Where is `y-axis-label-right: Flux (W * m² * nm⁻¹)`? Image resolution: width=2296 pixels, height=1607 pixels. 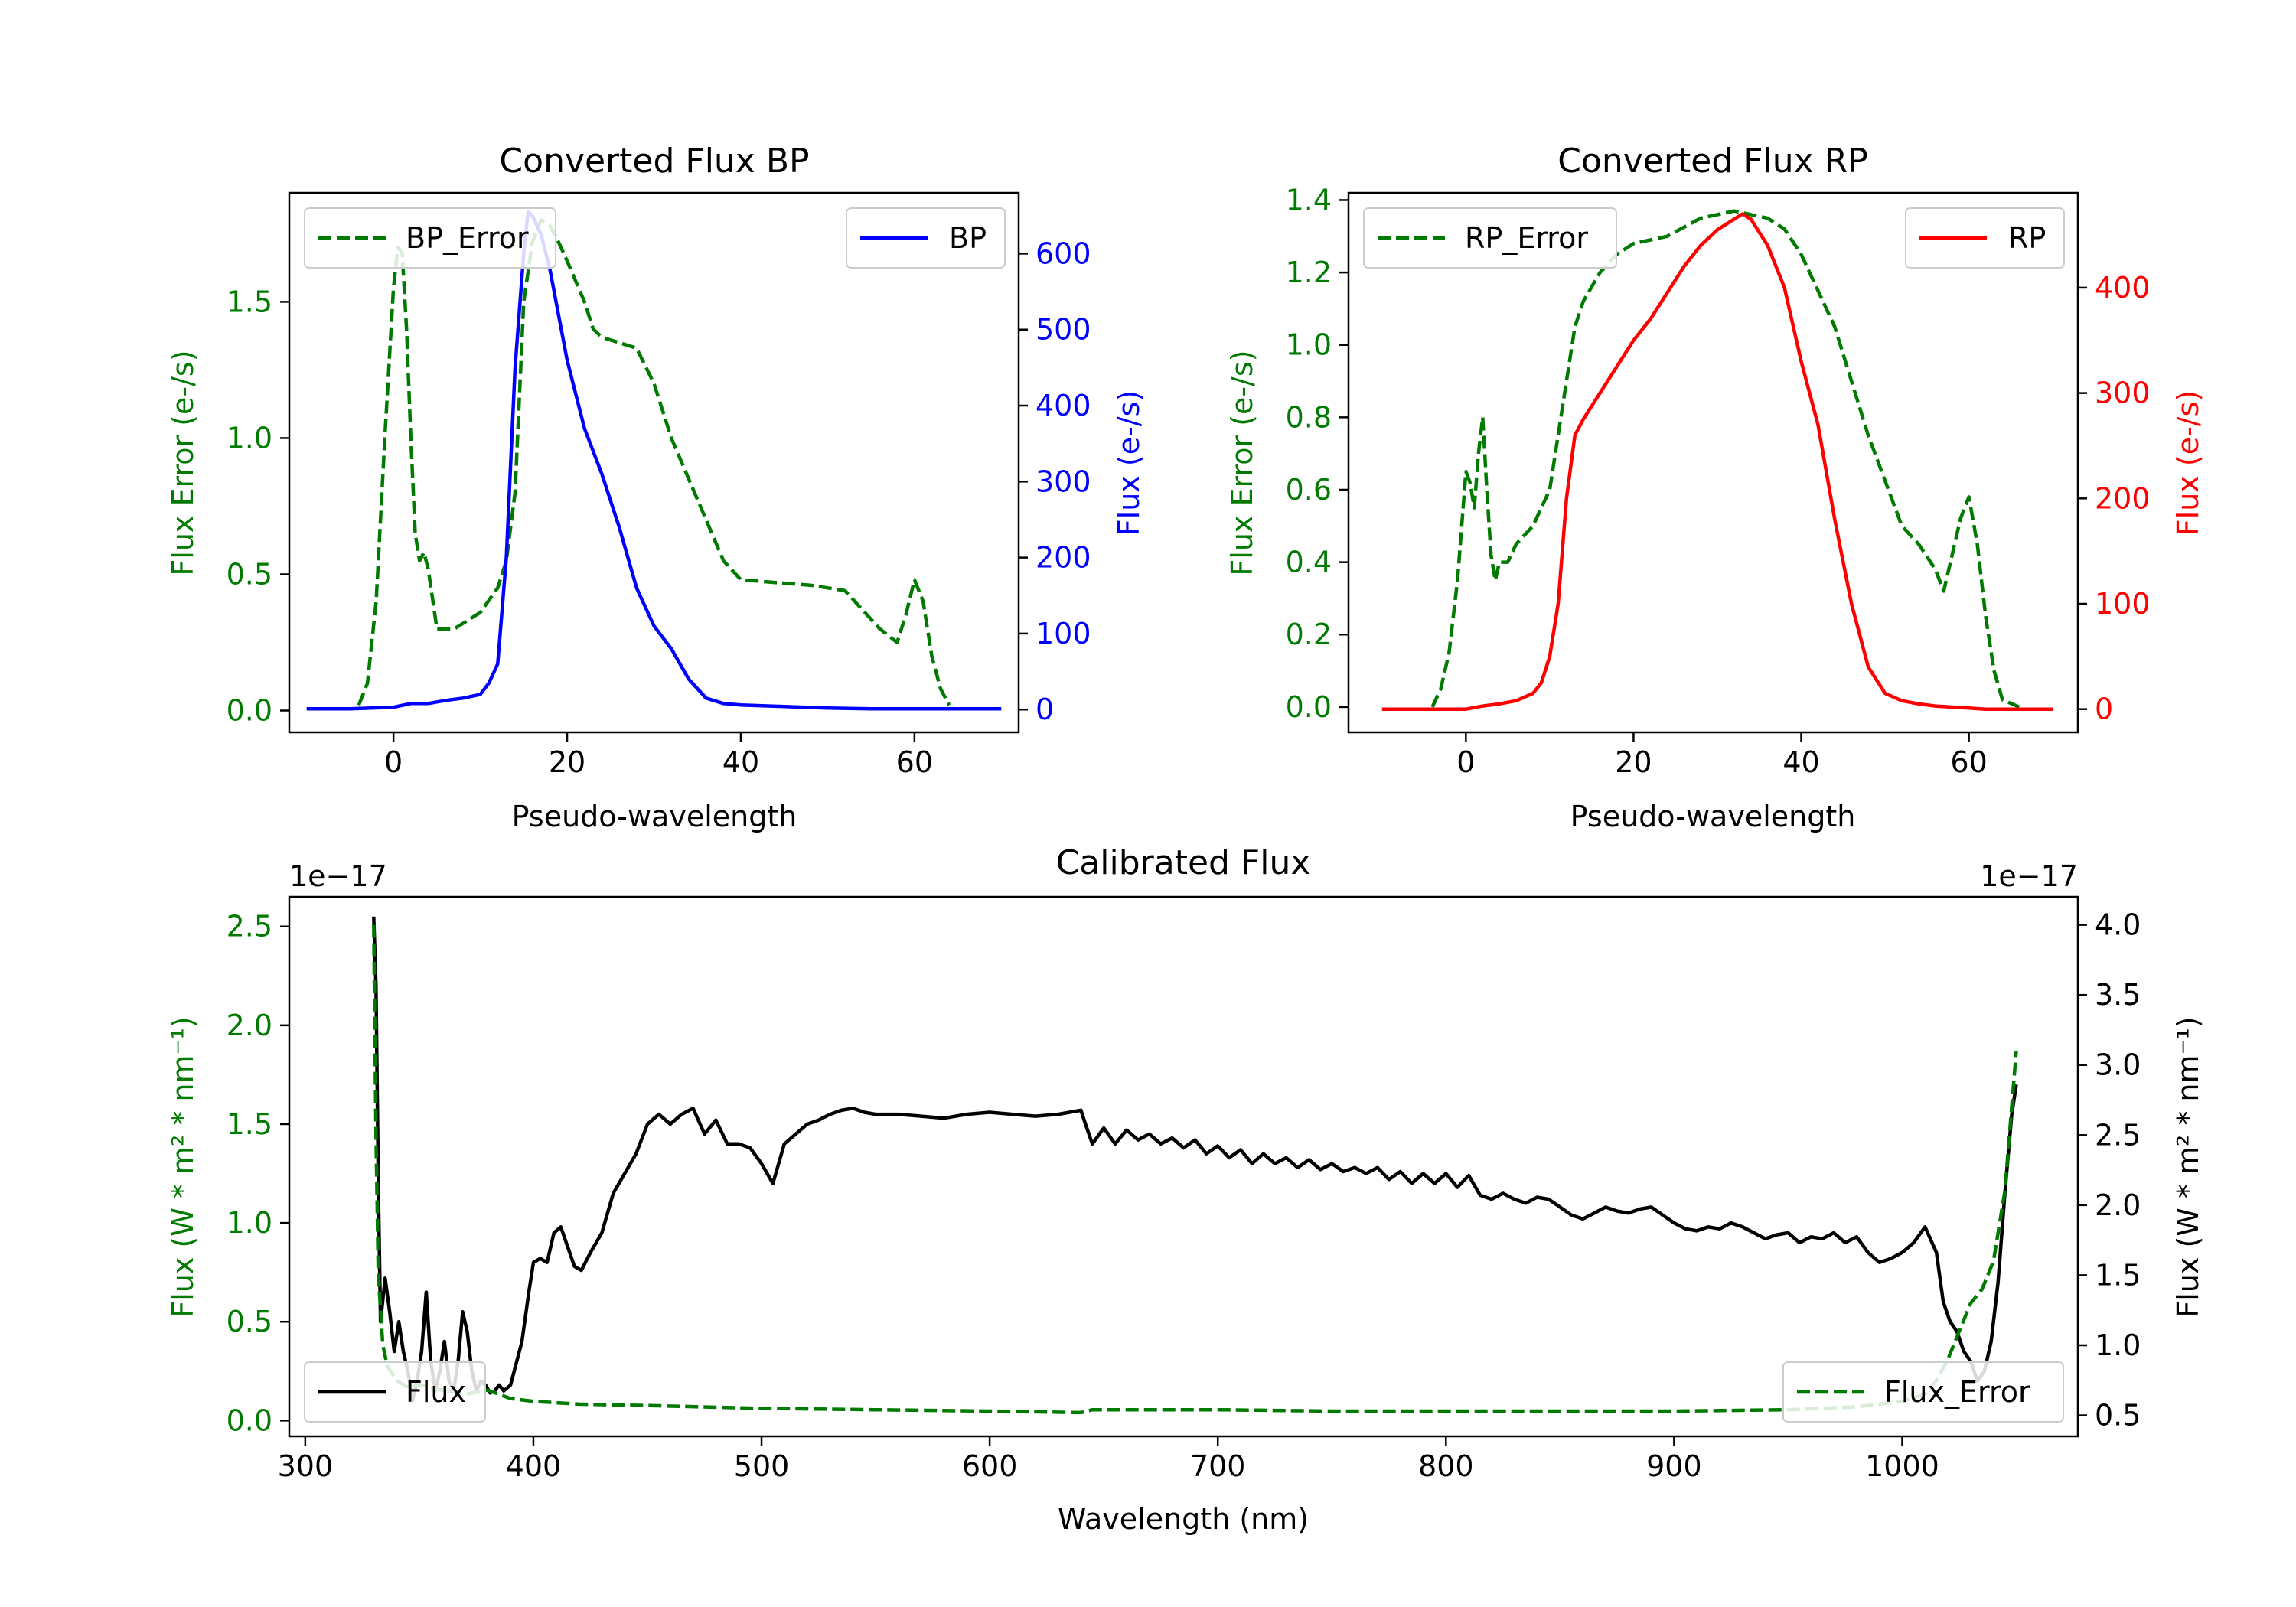 y-axis-label-right: Flux (W * m² * nm⁻¹) is located at coordinates (2188, 1166).